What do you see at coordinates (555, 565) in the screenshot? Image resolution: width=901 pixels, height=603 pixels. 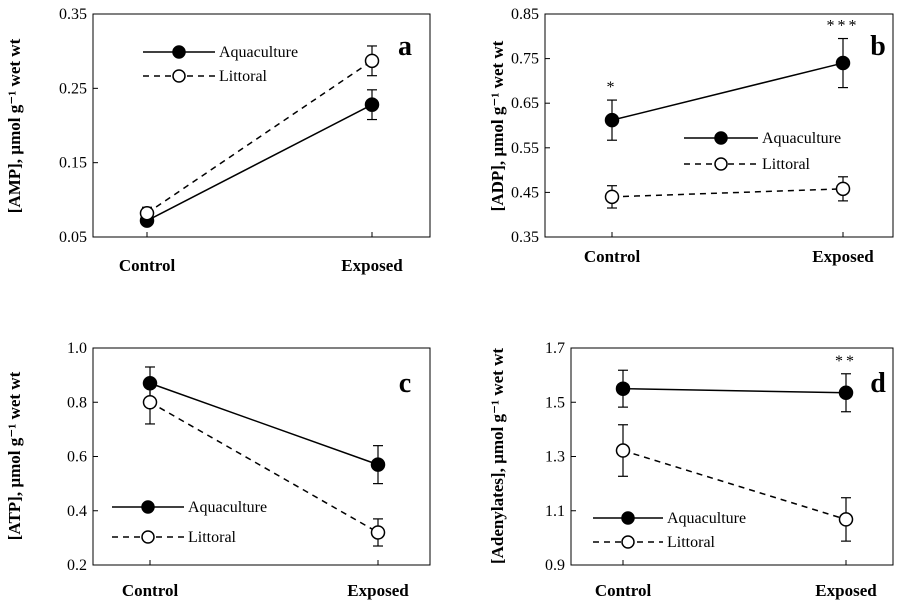 I see `y-tick-label: 0.9` at bounding box center [555, 565].